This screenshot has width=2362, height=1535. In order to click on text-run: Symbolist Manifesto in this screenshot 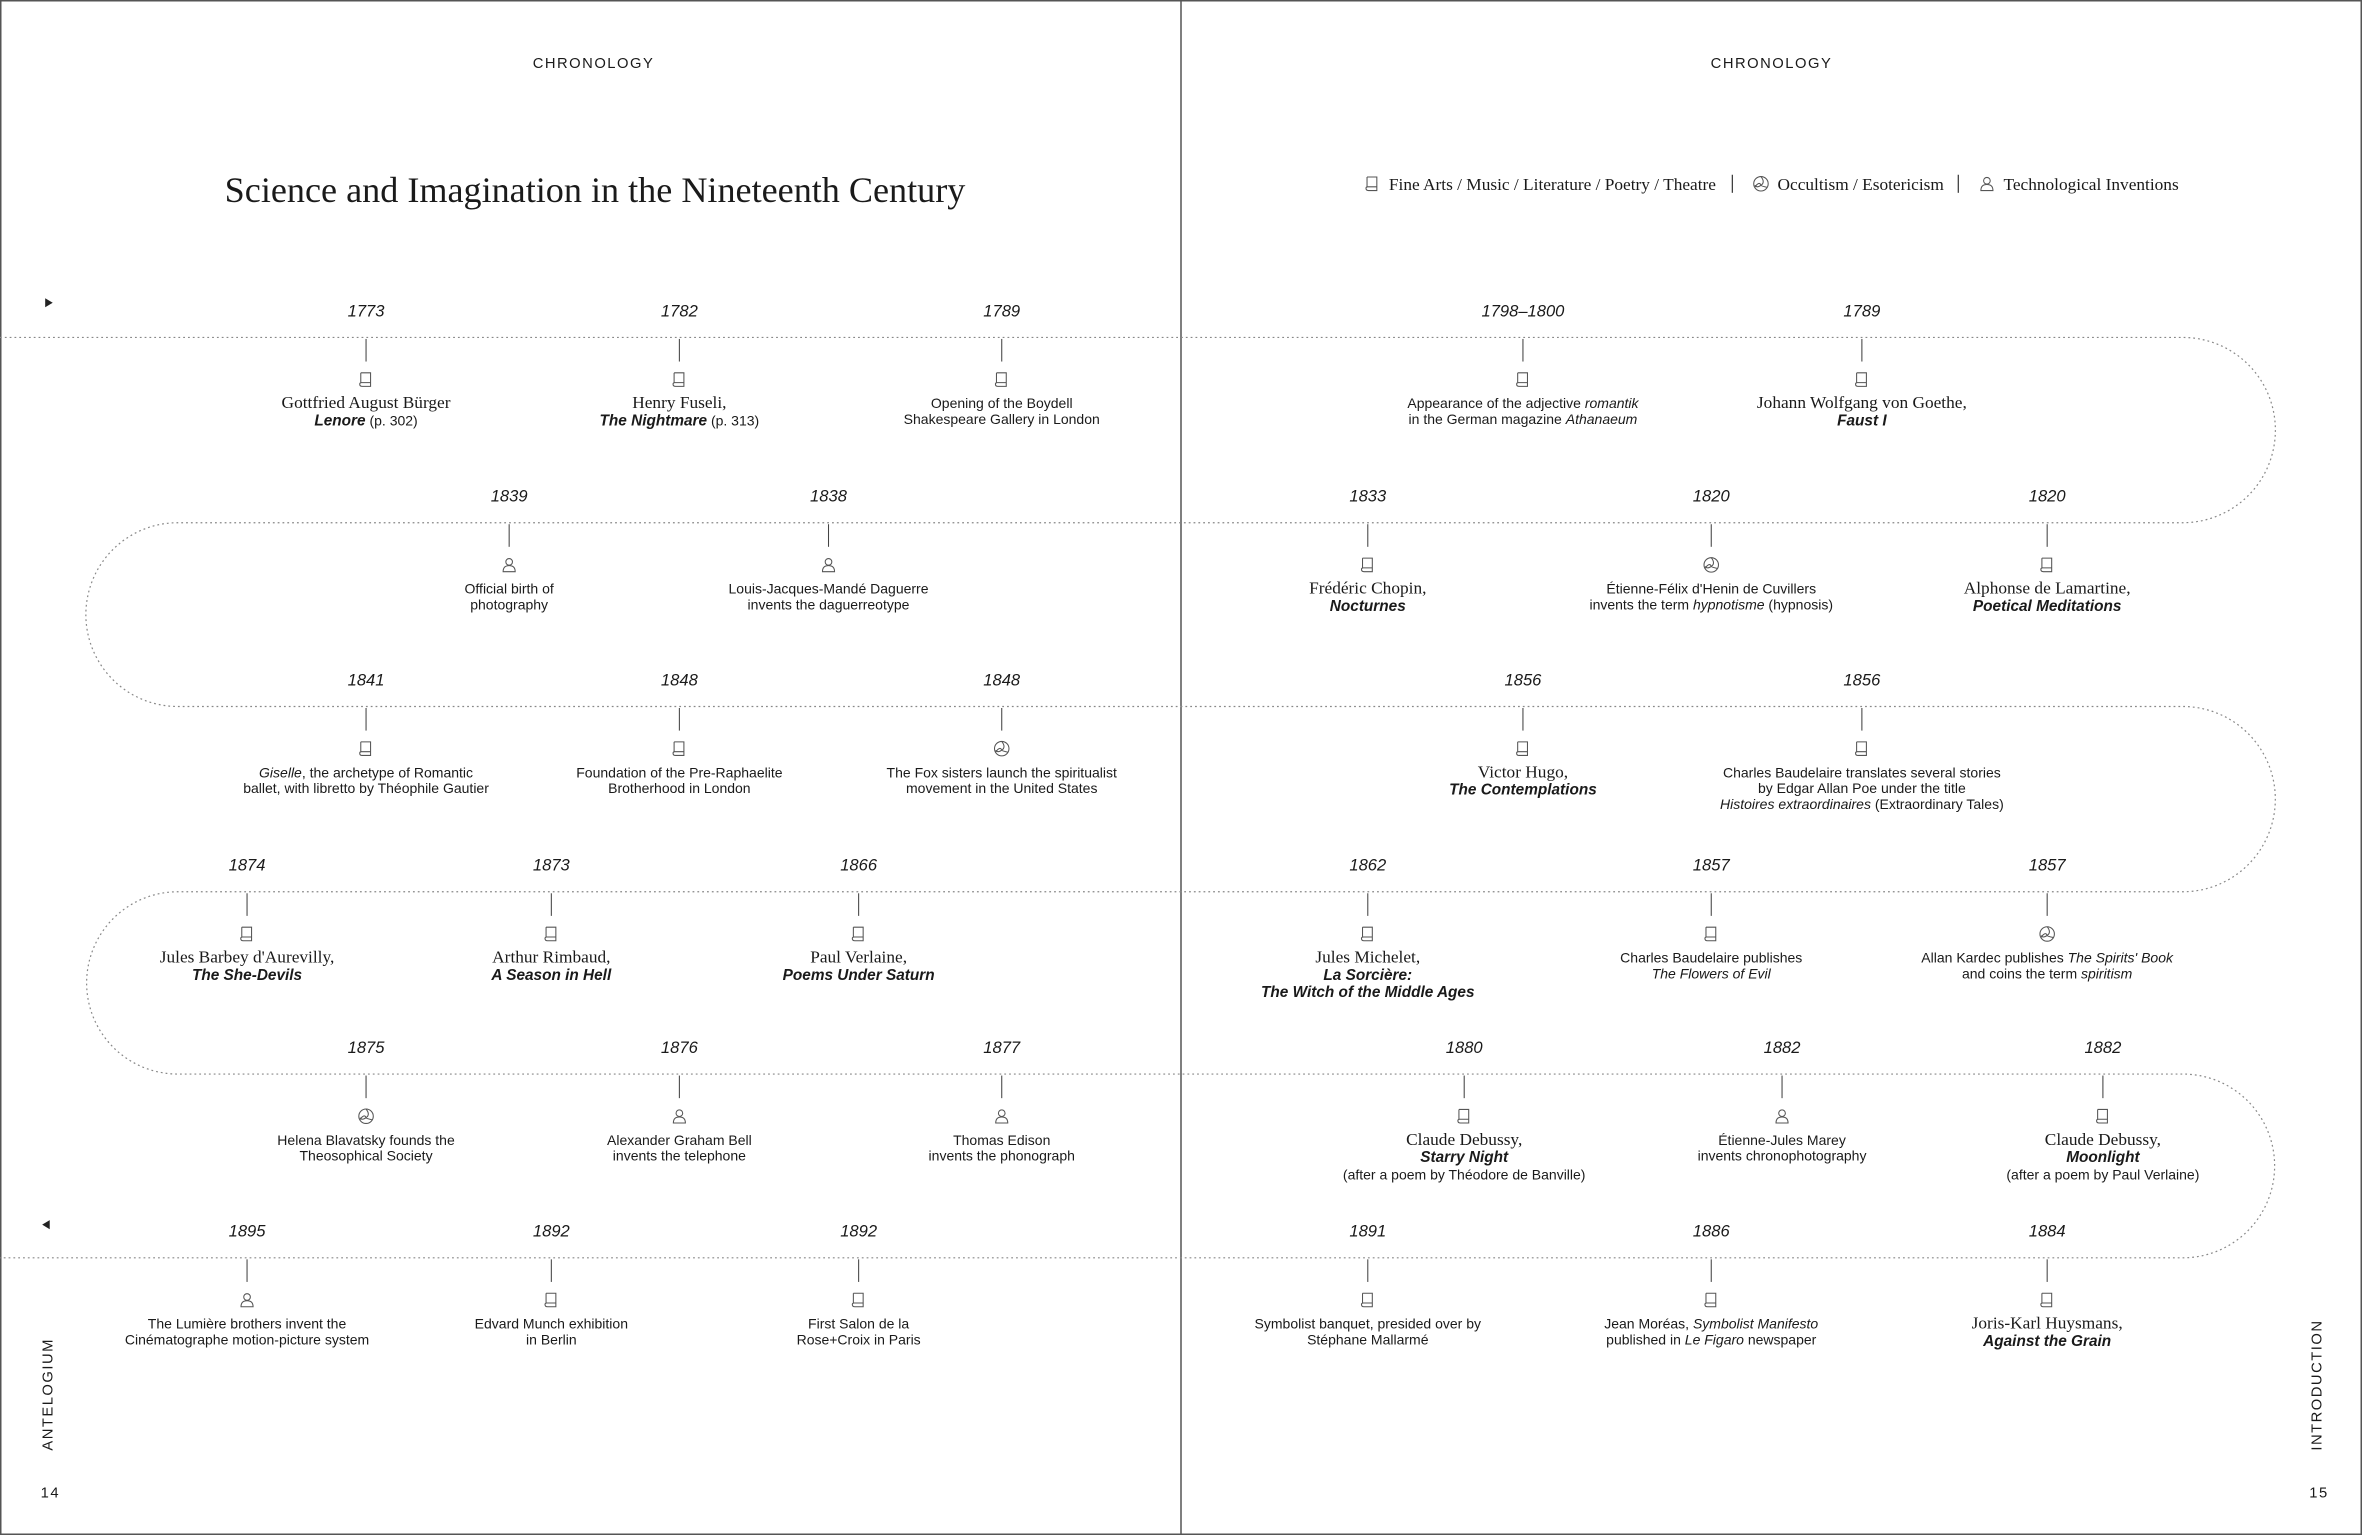, I will do `click(1755, 1324)`.